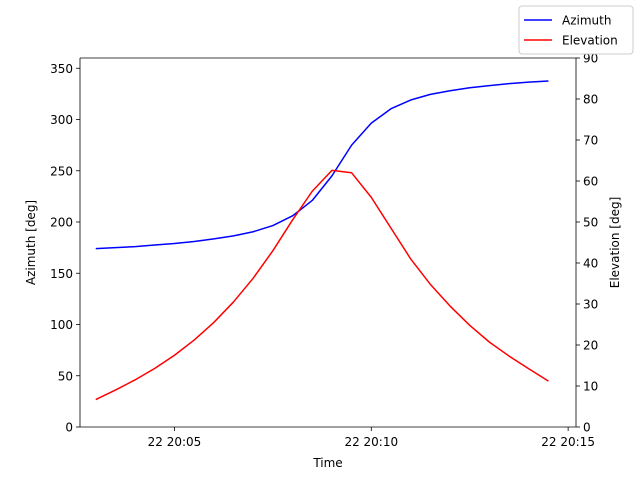  I want to click on left-y-tick-label: 0, so click(69, 428).